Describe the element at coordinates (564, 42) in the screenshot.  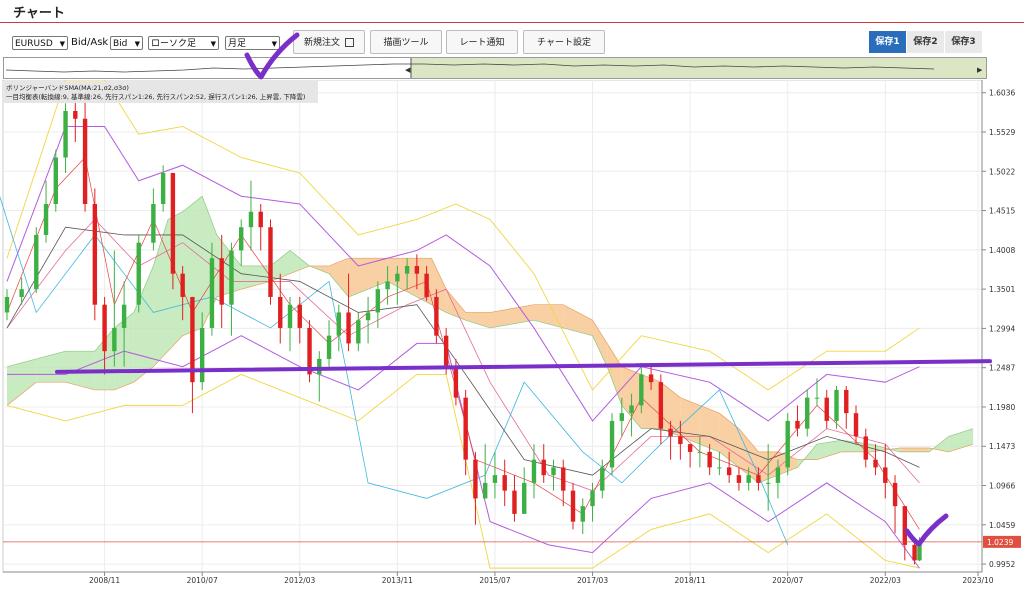
I see `chart-settings-button: チャート設定` at that location.